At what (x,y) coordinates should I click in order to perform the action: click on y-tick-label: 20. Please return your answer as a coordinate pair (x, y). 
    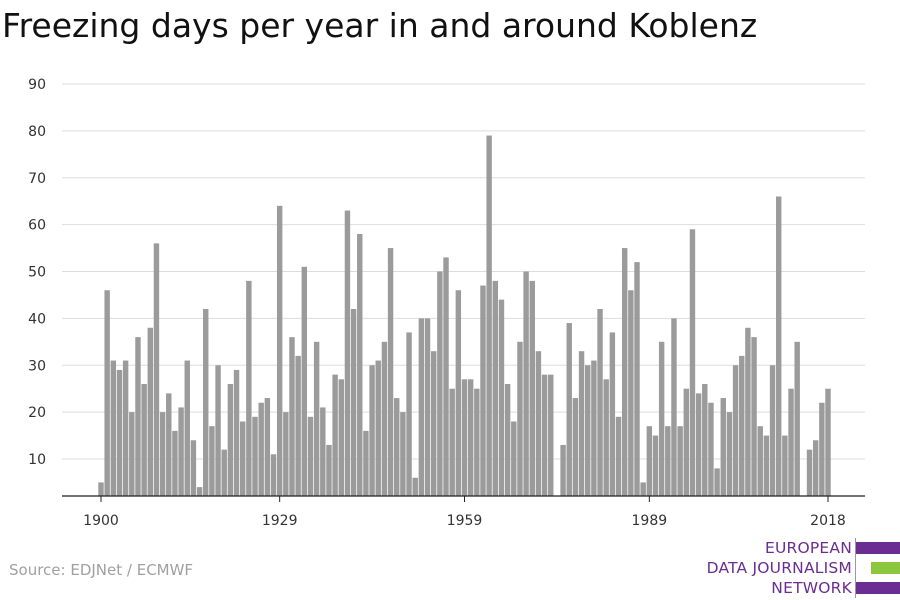
    Looking at the image, I should click on (37, 413).